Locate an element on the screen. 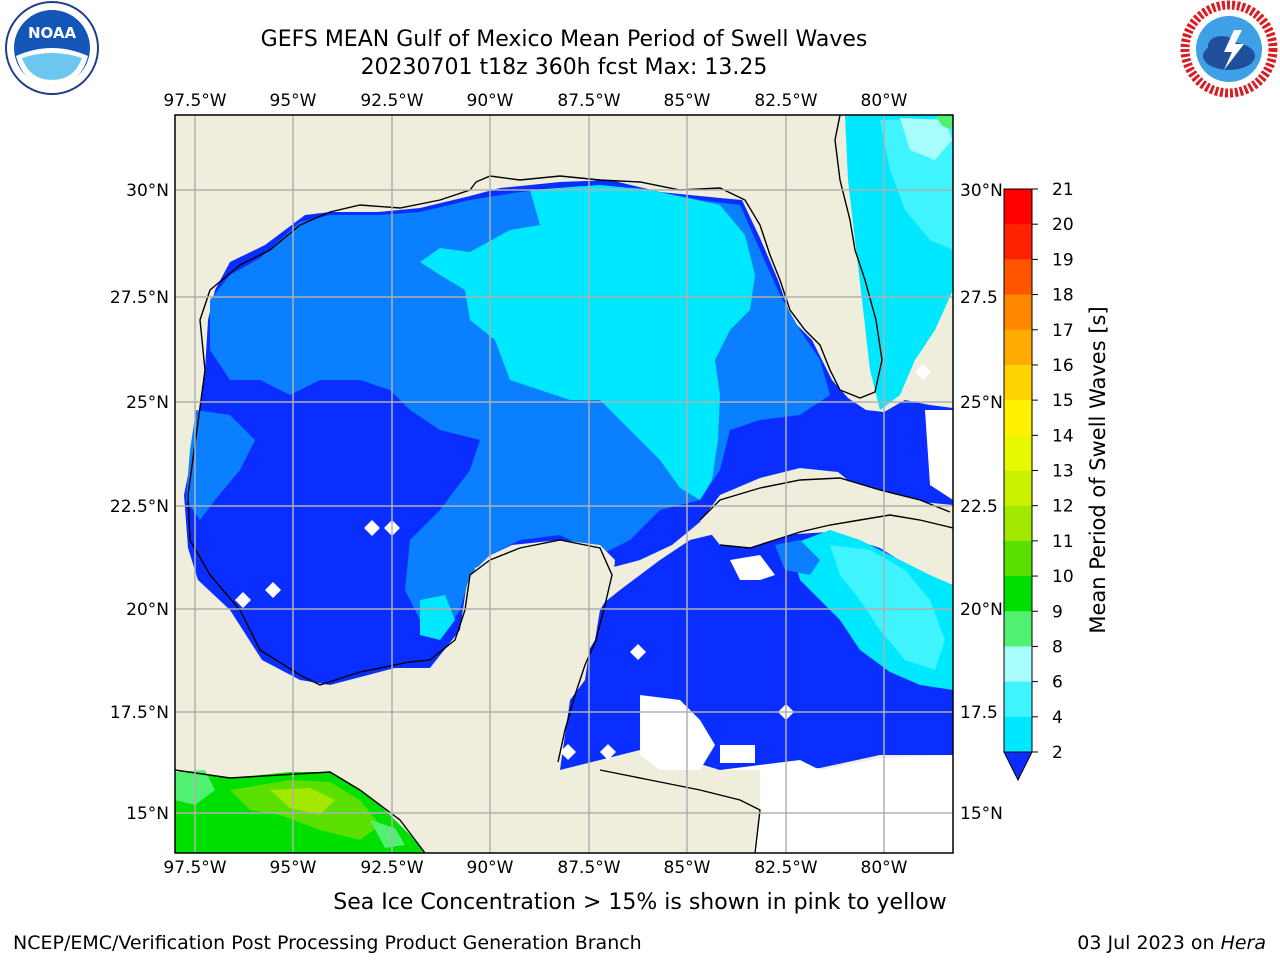 The image size is (1280, 960). colorbar-tick-label: 9 is located at coordinates (1057, 612).